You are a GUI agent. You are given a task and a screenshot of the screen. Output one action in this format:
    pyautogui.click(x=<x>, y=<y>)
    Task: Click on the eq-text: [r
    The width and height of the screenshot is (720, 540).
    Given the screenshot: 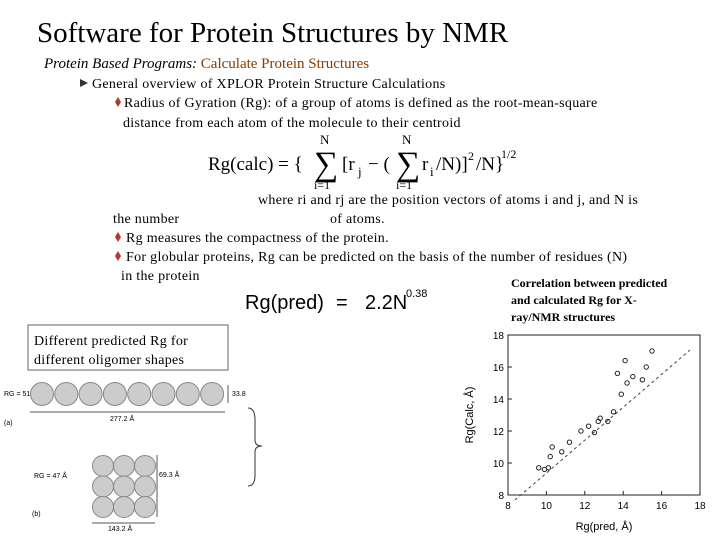 What is the action you would take?
    pyautogui.click(x=348, y=164)
    